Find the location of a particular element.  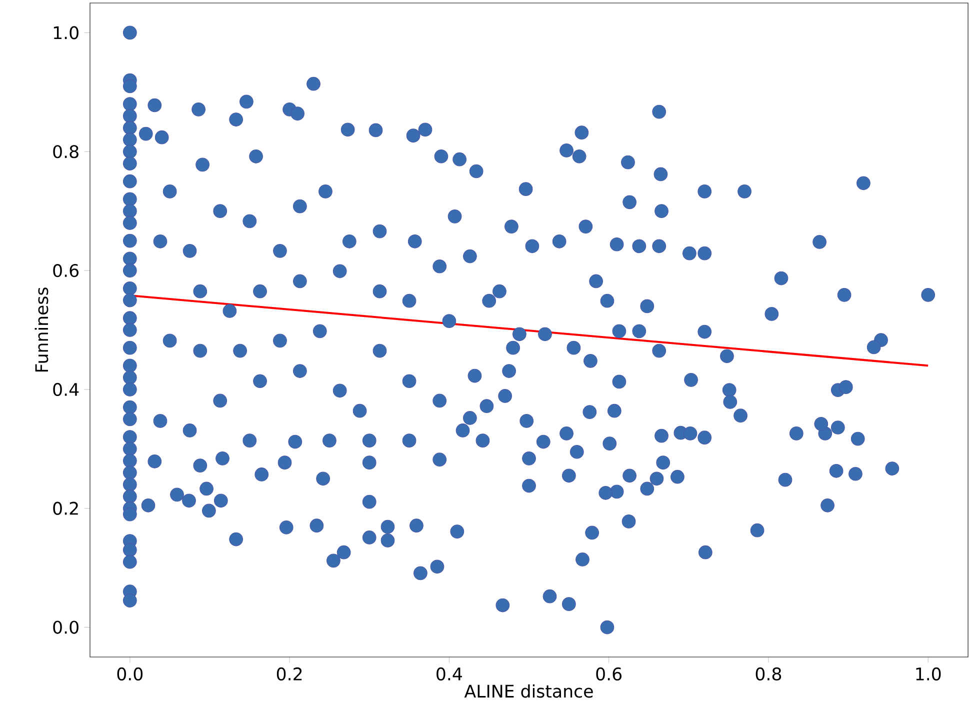

y-tick-label: 0.6 is located at coordinates (66, 271).